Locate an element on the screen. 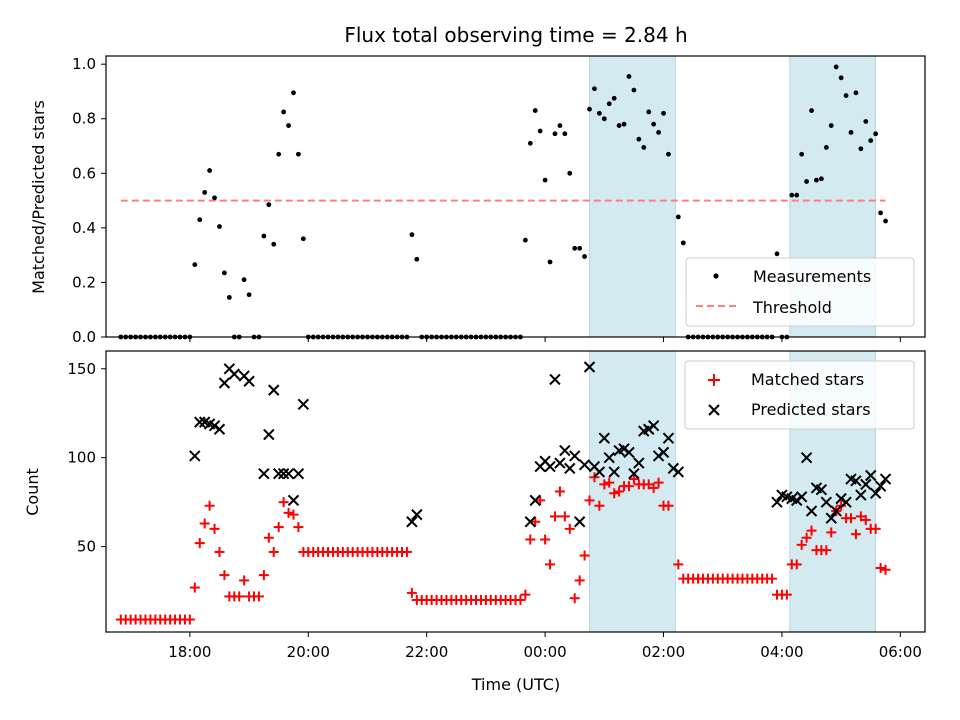  top-y-tick-label: 0.0 is located at coordinates (84, 337).